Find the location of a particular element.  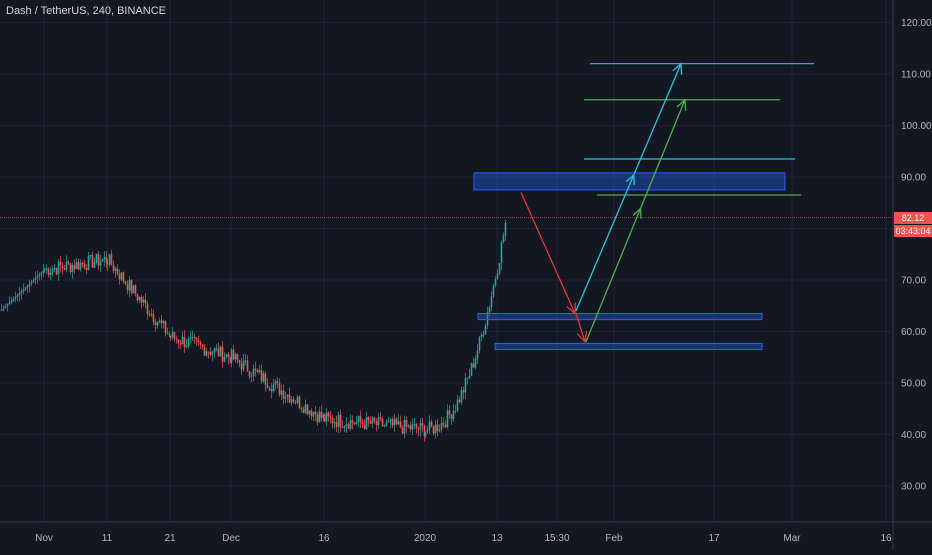

time-axis: Nov 11 21 Dec 16 2020 13 15:30 Feb 17 Mar 16 is located at coordinates (466, 532).